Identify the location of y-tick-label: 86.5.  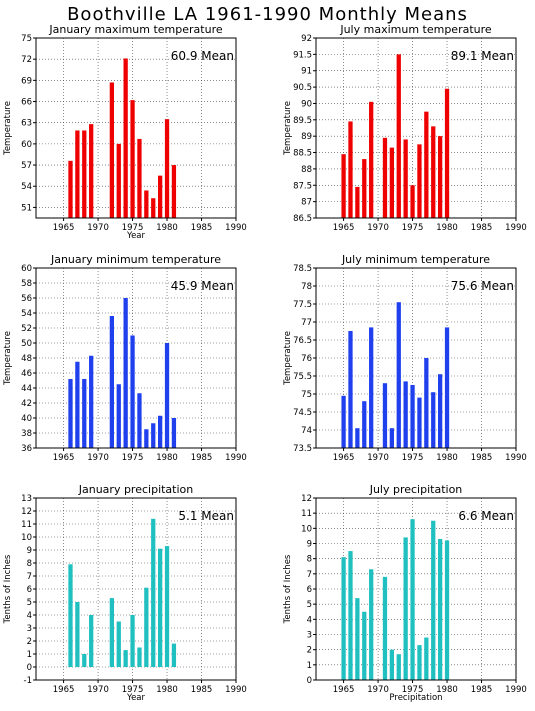
(302, 219).